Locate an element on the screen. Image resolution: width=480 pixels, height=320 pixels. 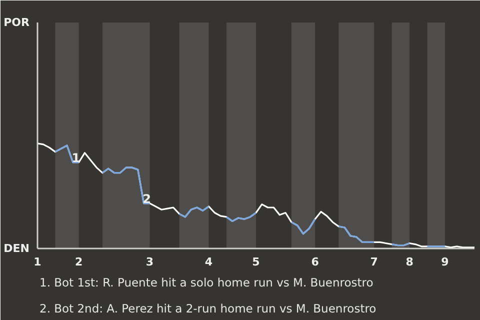
x-tick-label: 3 is located at coordinates (150, 262).